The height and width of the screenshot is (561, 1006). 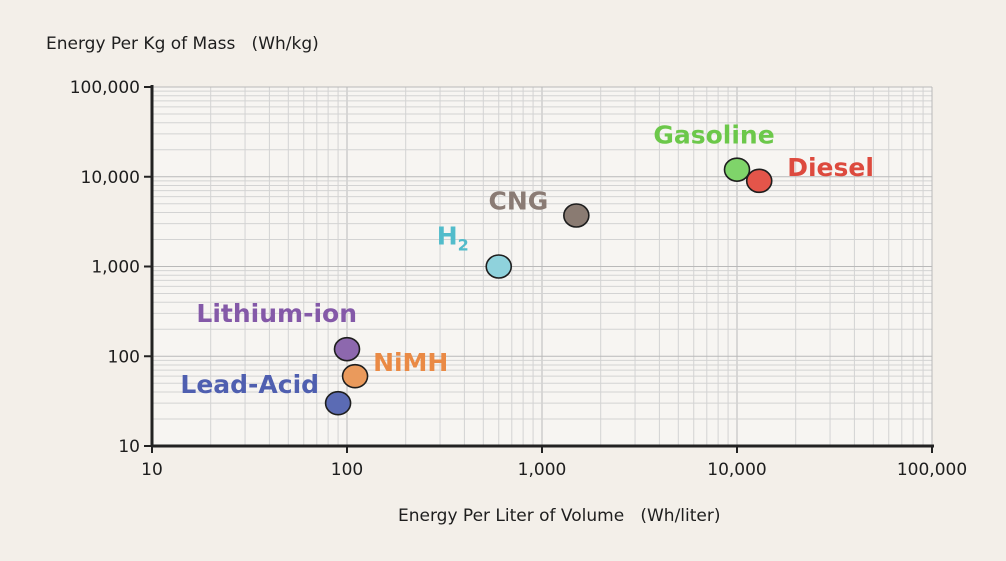 What do you see at coordinates (559, 516) in the screenshot?
I see `x-axis-label: Energy Per Liter of Volume (Wh/liter)` at bounding box center [559, 516].